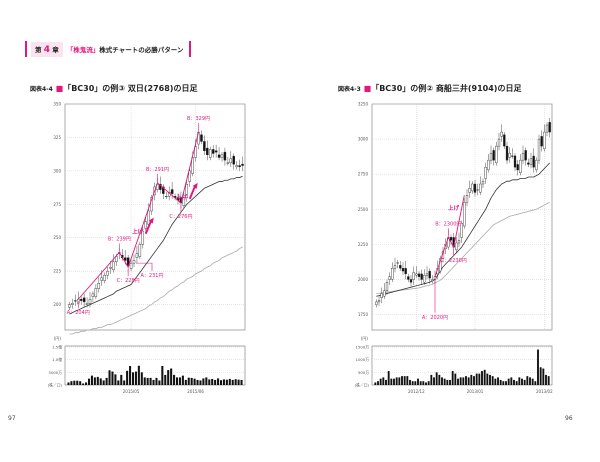 The width and height of the screenshot is (600, 462). What do you see at coordinates (363, 244) in the screenshot?
I see `y-tick-label: 2250` at bounding box center [363, 244].